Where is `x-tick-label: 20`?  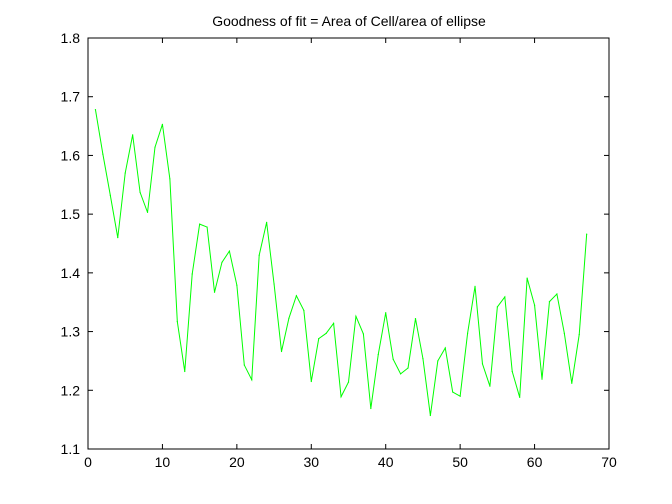
x-tick-label: 20 is located at coordinates (237, 462).